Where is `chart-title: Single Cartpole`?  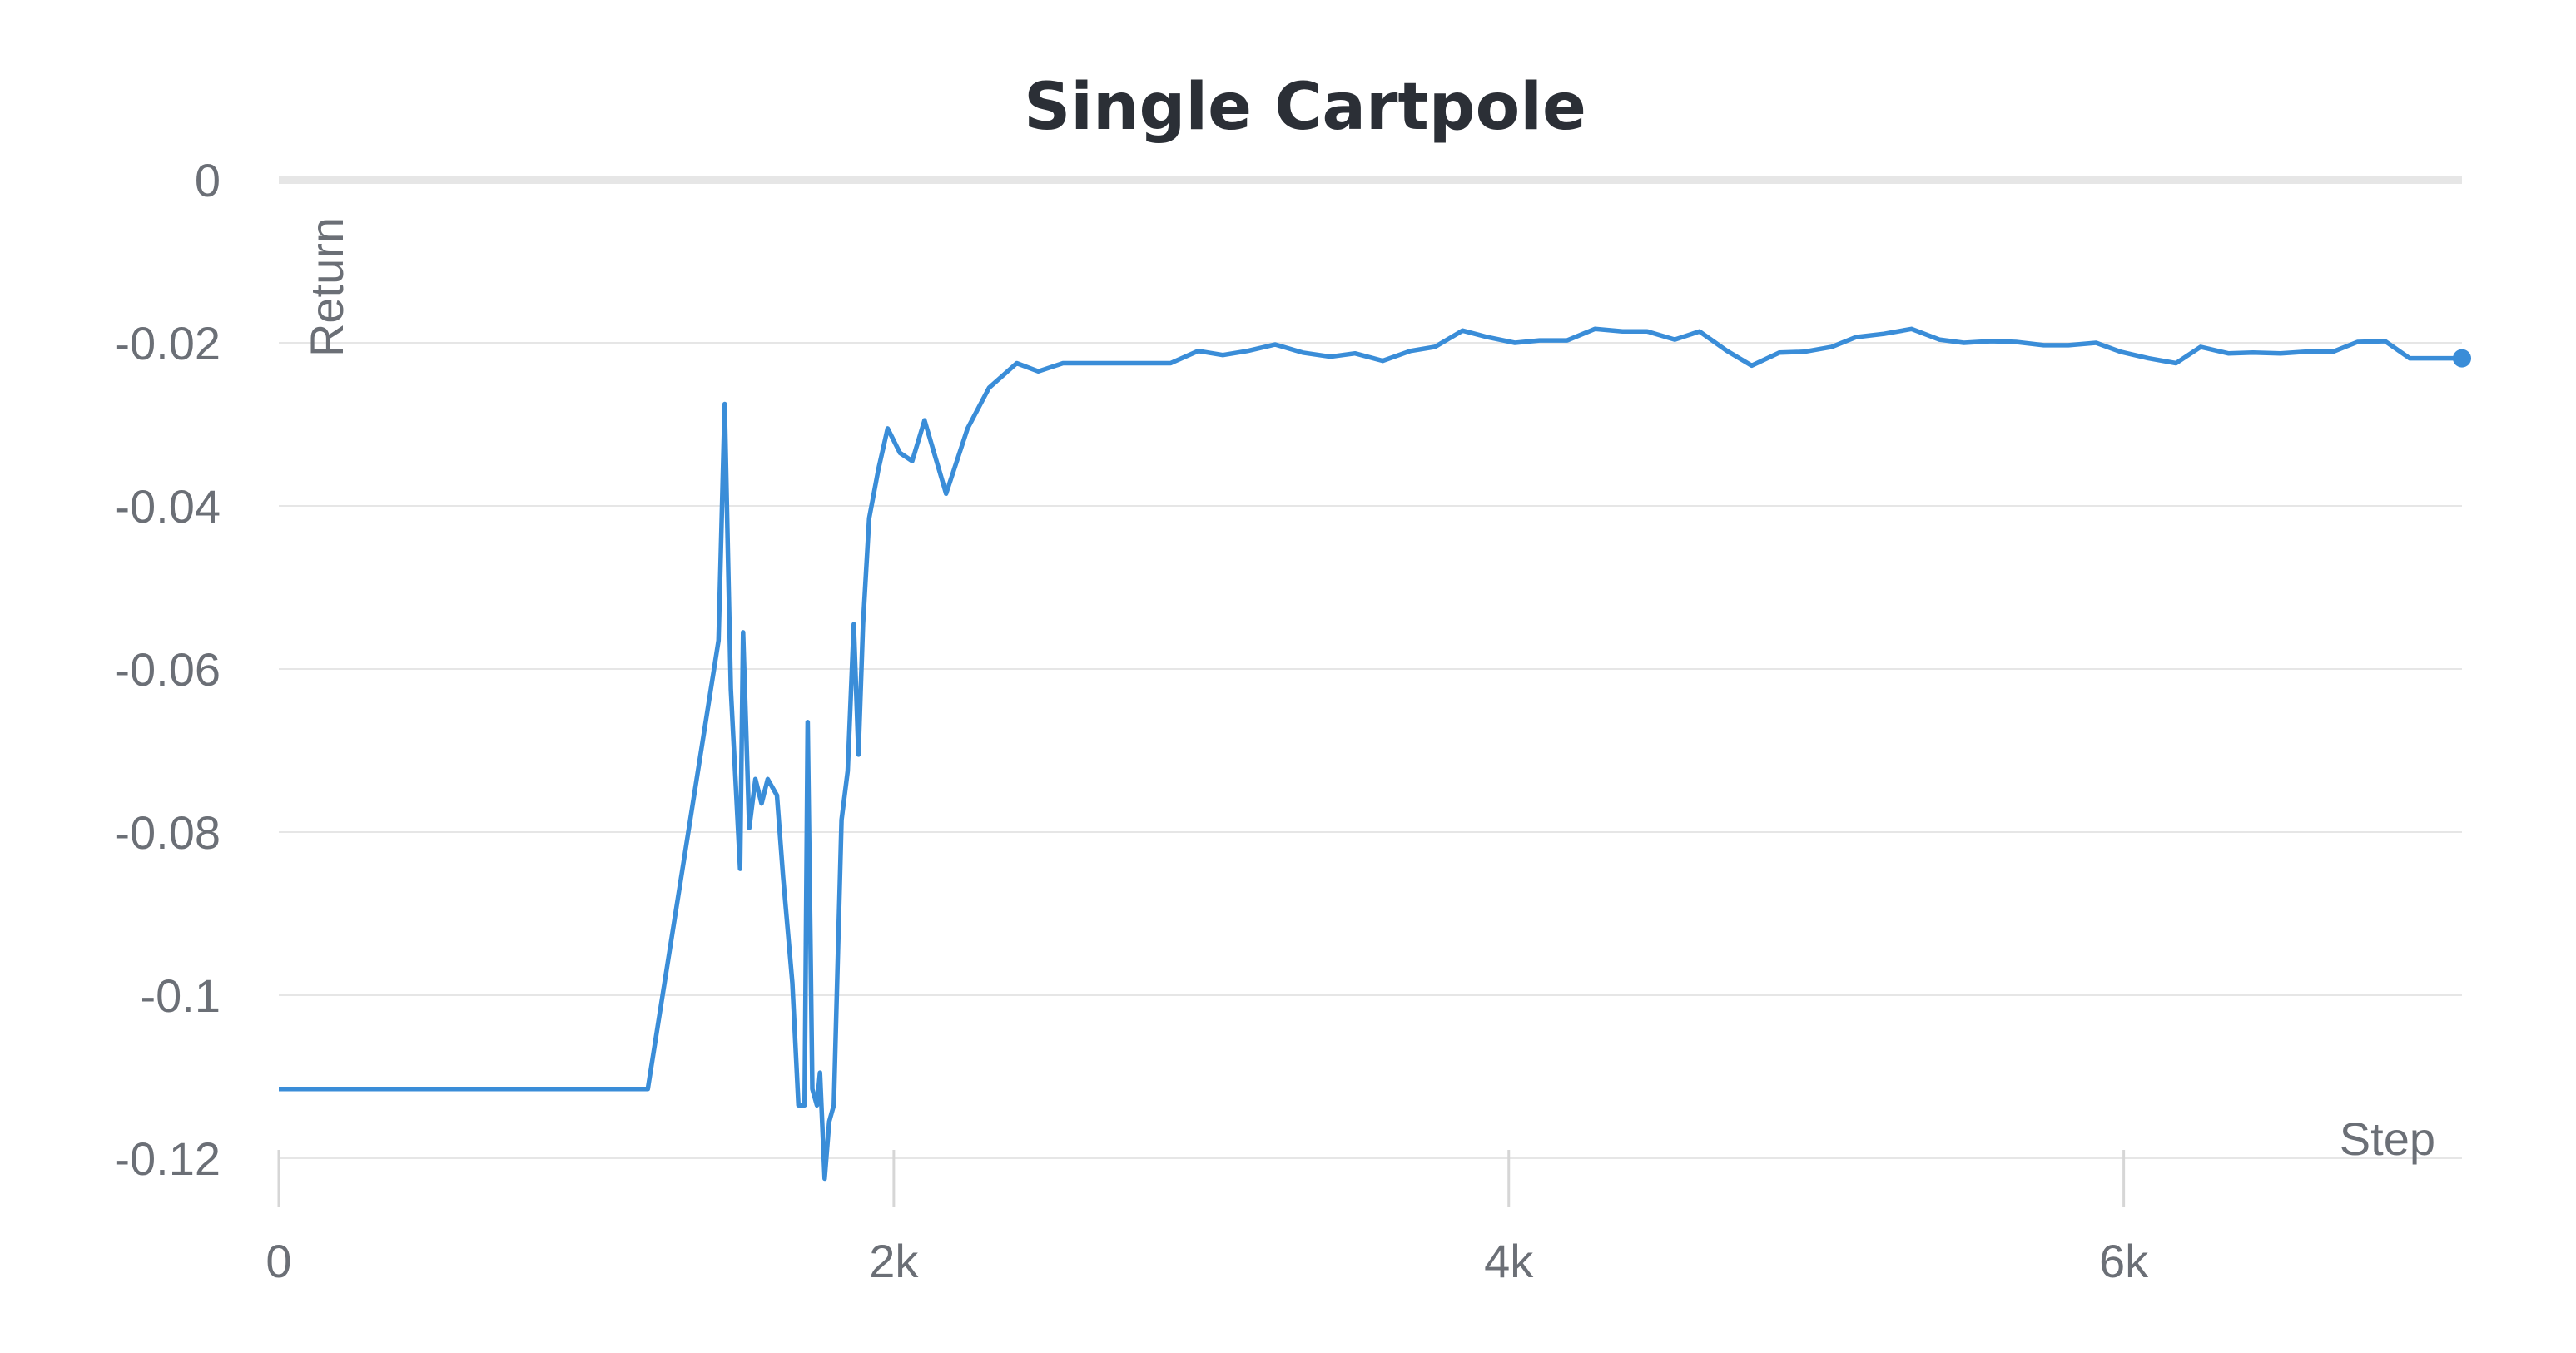
chart-title: Single Cartpole is located at coordinates (1305, 107).